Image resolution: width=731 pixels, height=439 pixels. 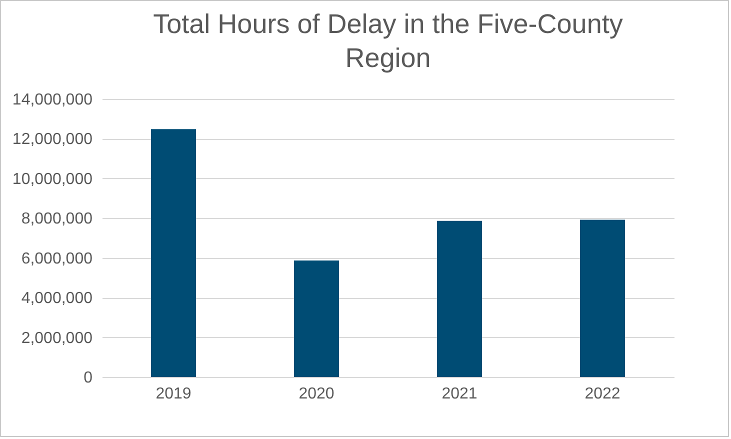 What do you see at coordinates (388, 58) in the screenshot?
I see `text: Region` at bounding box center [388, 58].